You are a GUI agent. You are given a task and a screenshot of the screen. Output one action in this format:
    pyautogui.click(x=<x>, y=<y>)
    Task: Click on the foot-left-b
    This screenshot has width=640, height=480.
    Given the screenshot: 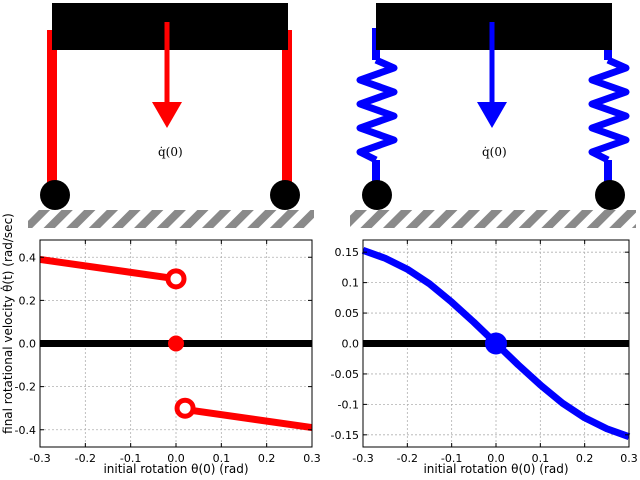 What is the action you would take?
    pyautogui.click(x=285, y=195)
    